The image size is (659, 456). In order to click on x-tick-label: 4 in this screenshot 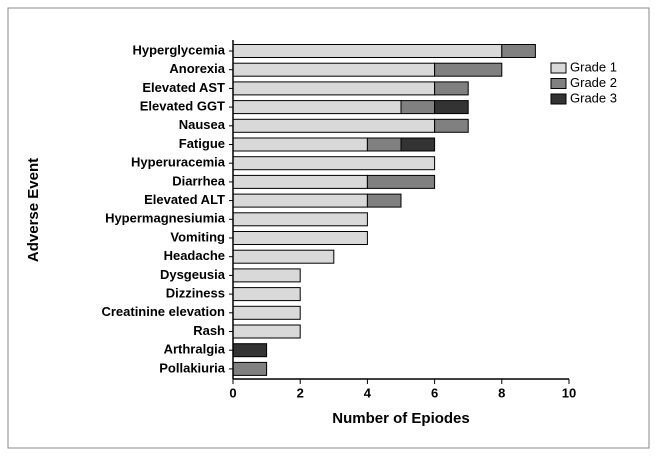, I will do `click(368, 392)`.